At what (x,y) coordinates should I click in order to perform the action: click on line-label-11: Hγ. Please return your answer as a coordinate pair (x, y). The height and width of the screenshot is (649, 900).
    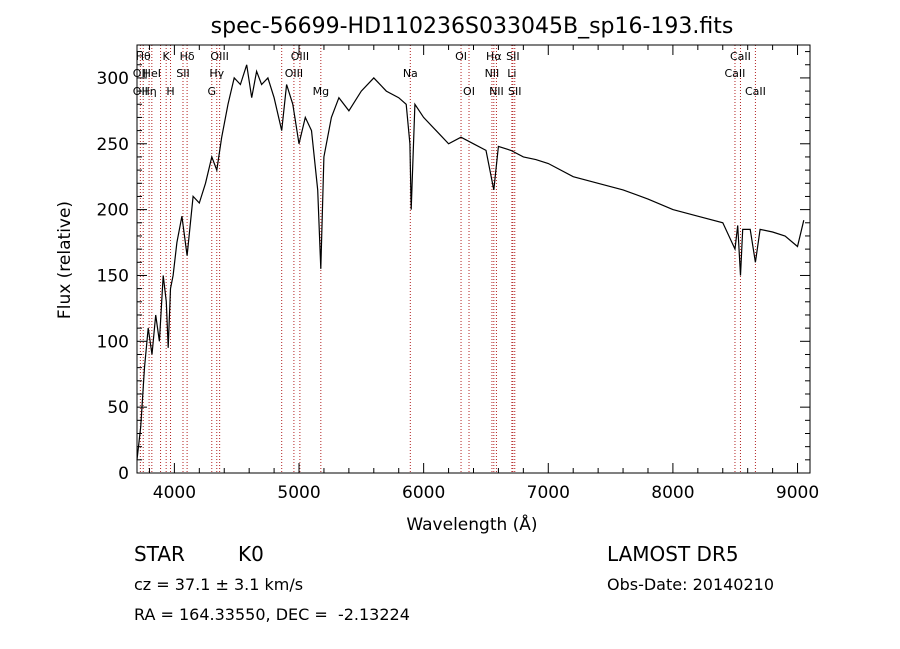
    Looking at the image, I should click on (216, 73).